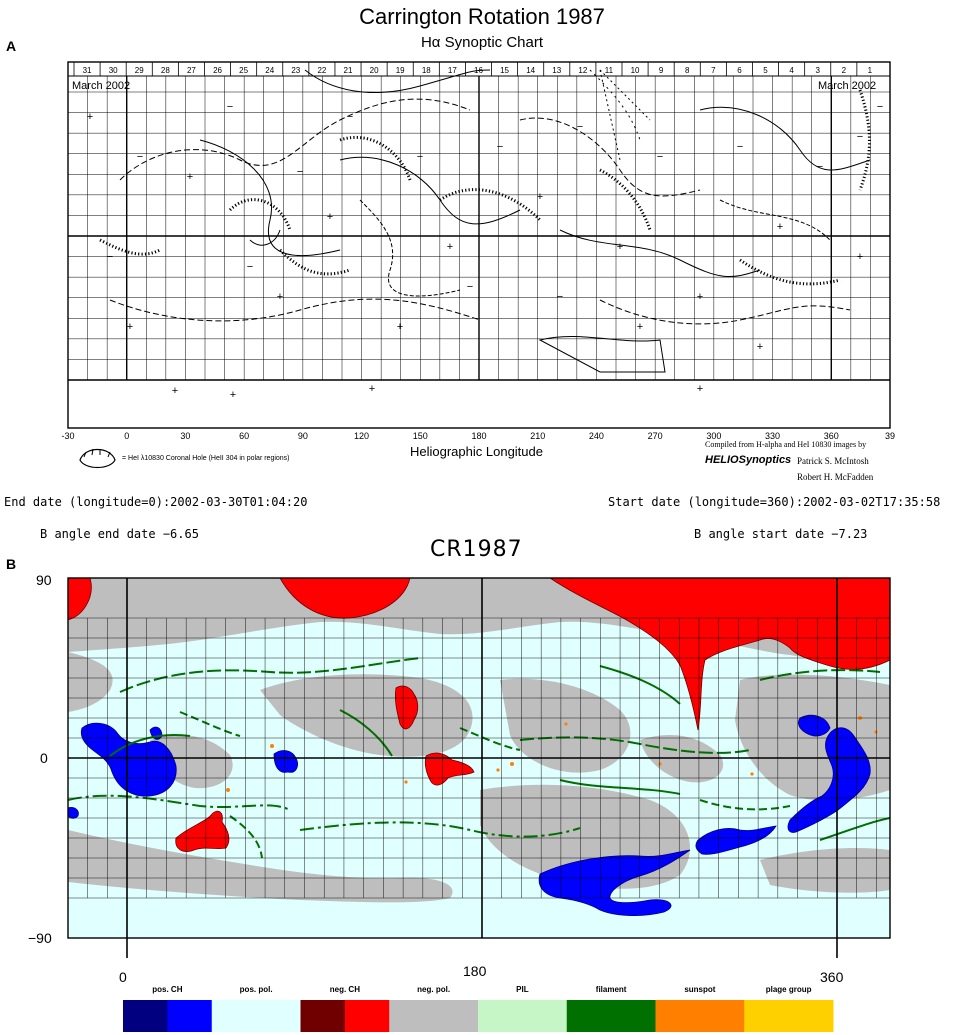 The image size is (964, 1035). What do you see at coordinates (165, 70) in the screenshot?
I see `day-tick-label: 28` at bounding box center [165, 70].